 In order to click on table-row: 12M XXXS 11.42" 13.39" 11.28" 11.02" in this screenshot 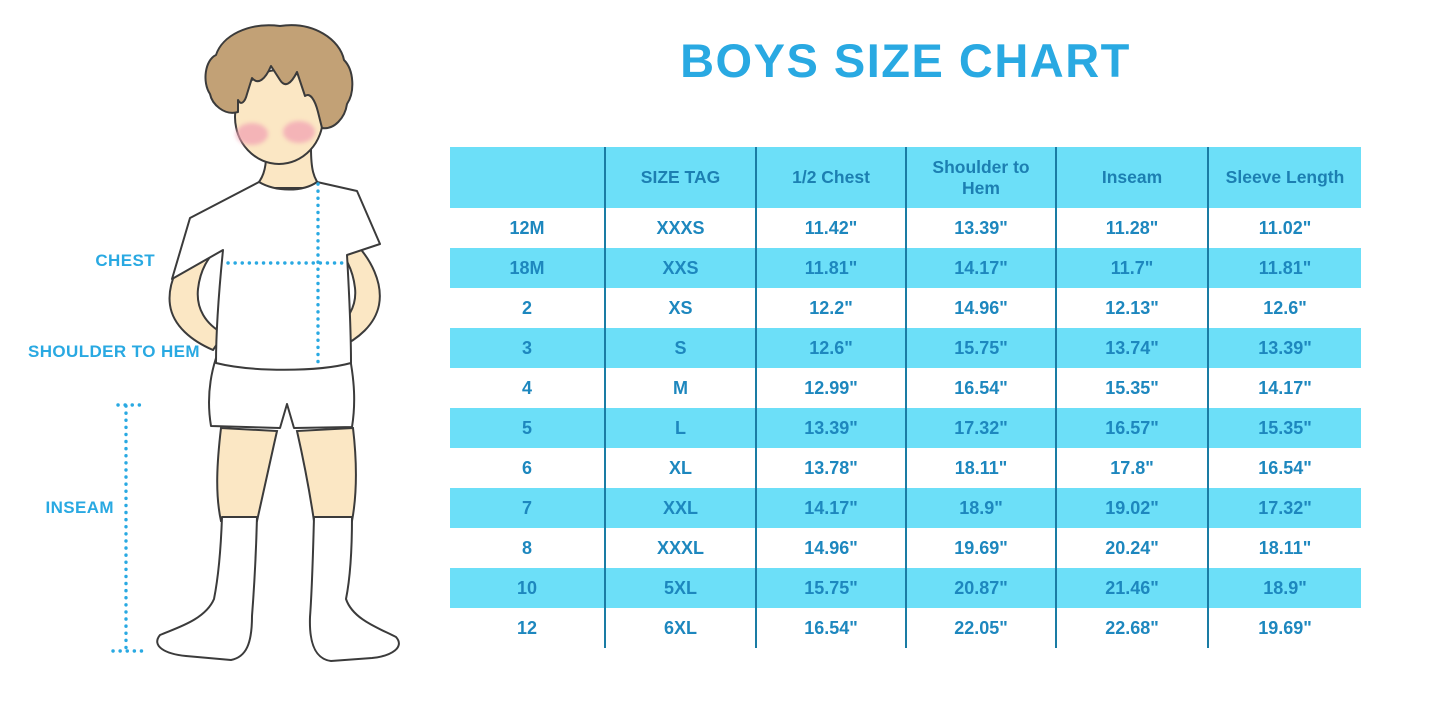, I will do `click(905, 228)`.